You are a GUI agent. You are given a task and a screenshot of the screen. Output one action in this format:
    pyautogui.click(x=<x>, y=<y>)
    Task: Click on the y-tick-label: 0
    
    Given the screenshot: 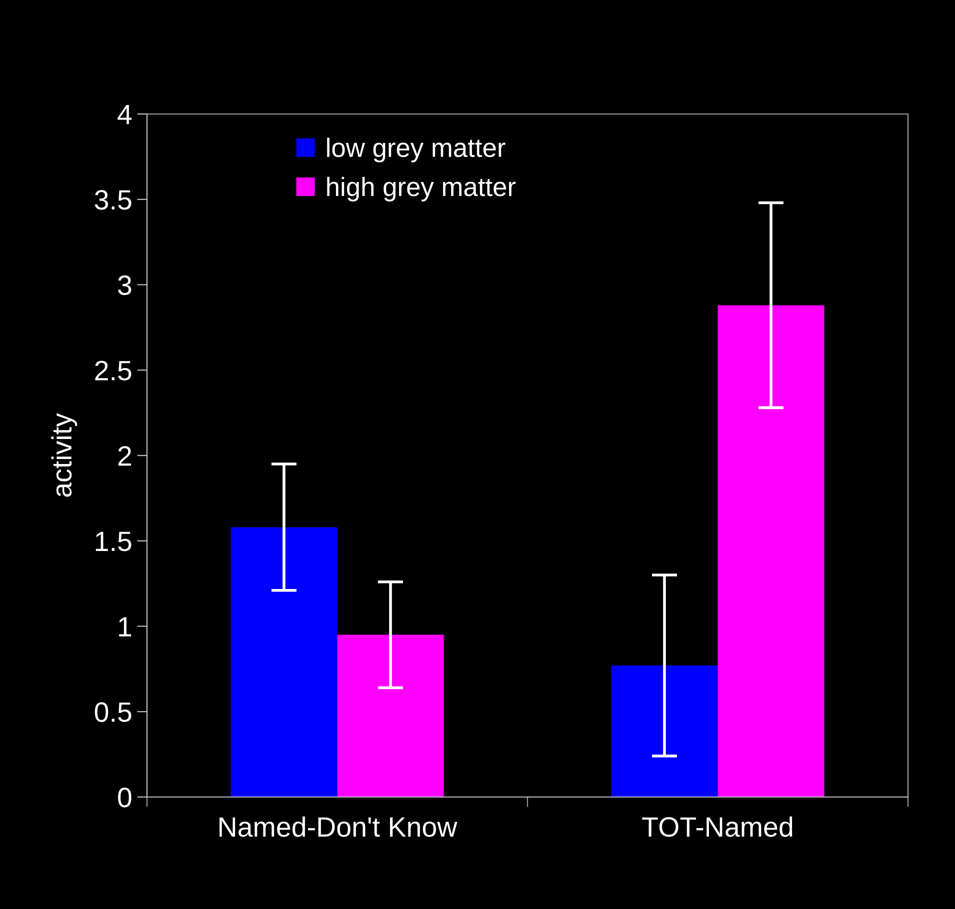 What is the action you would take?
    pyautogui.click(x=125, y=798)
    